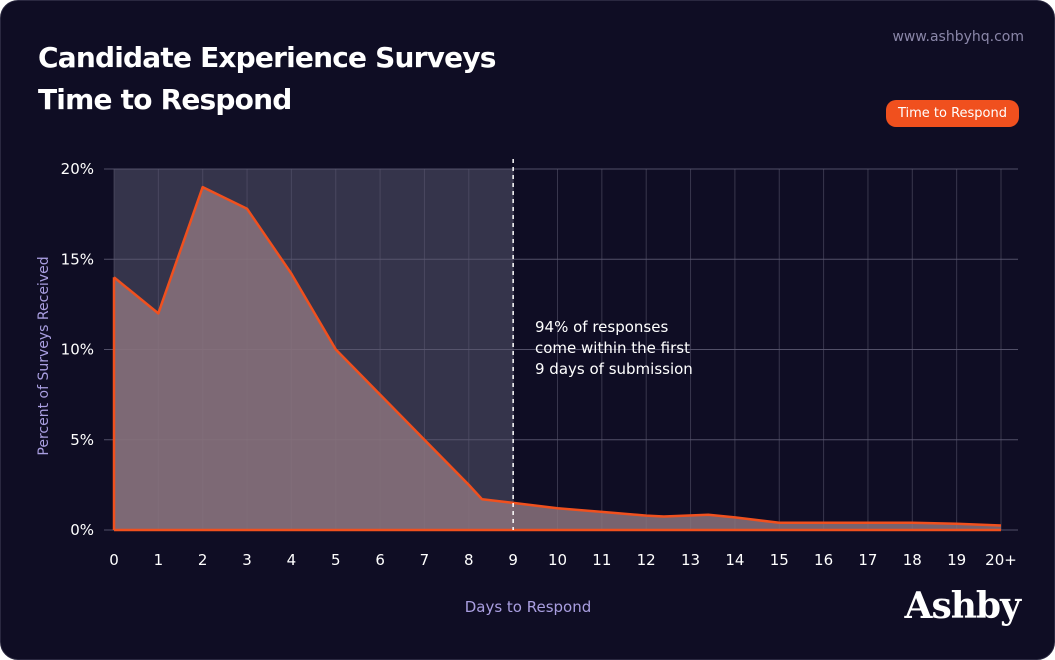 This screenshot has height=660, width=1055. Describe the element at coordinates (958, 37) in the screenshot. I see `website-url: www.ashbyhq.com` at that location.